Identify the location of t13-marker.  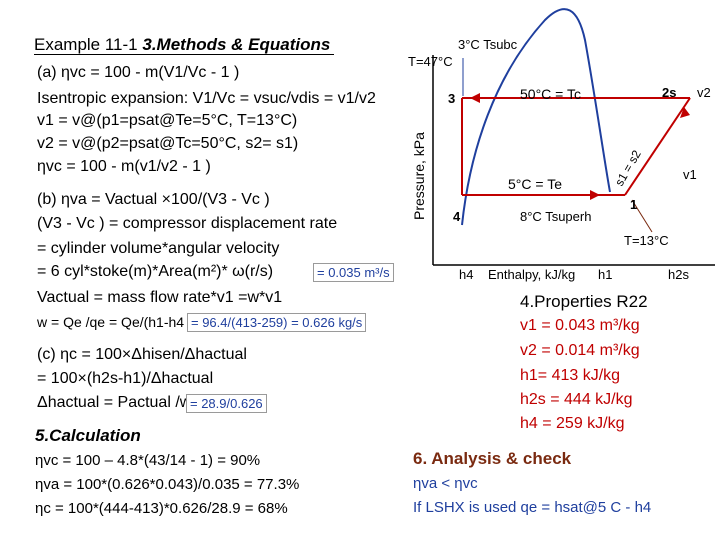
(642, 216).